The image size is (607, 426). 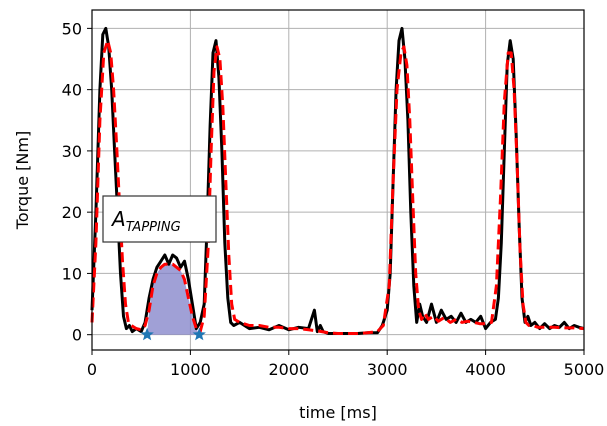 What do you see at coordinates (190, 369) in the screenshot?
I see `x-tick-label: 1000` at bounding box center [190, 369].